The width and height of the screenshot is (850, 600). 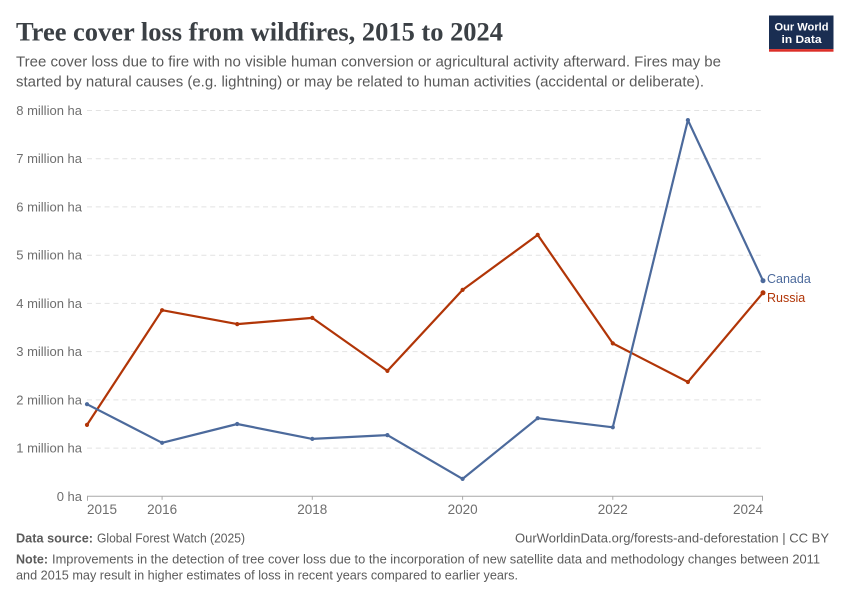 What do you see at coordinates (162, 509) in the screenshot?
I see `svg-text: 2016` at bounding box center [162, 509].